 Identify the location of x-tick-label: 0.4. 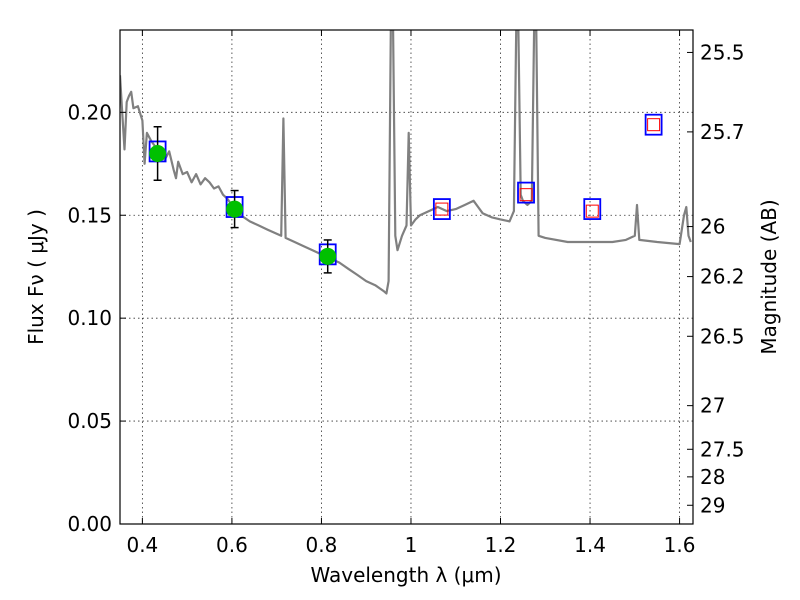
(142, 545).